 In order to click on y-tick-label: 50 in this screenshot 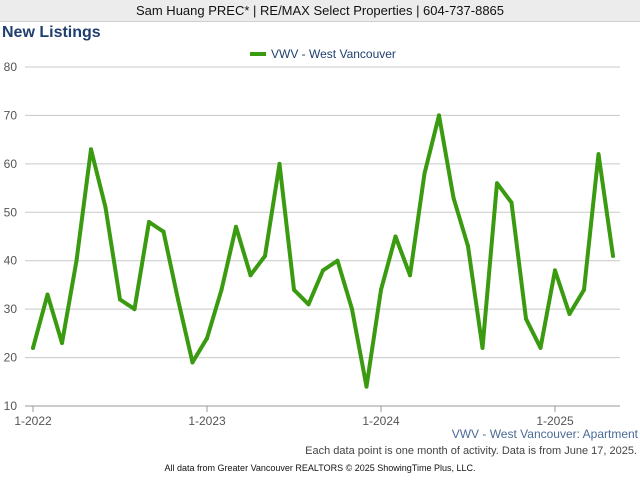, I will do `click(11, 212)`.